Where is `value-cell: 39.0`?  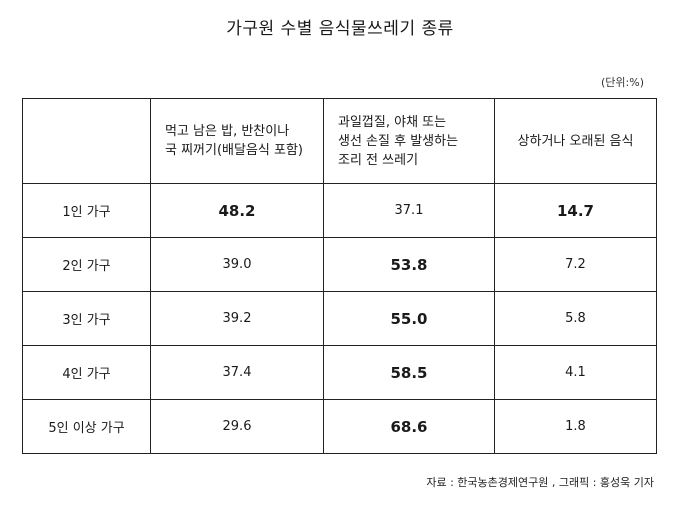 value-cell: 39.0 is located at coordinates (237, 264).